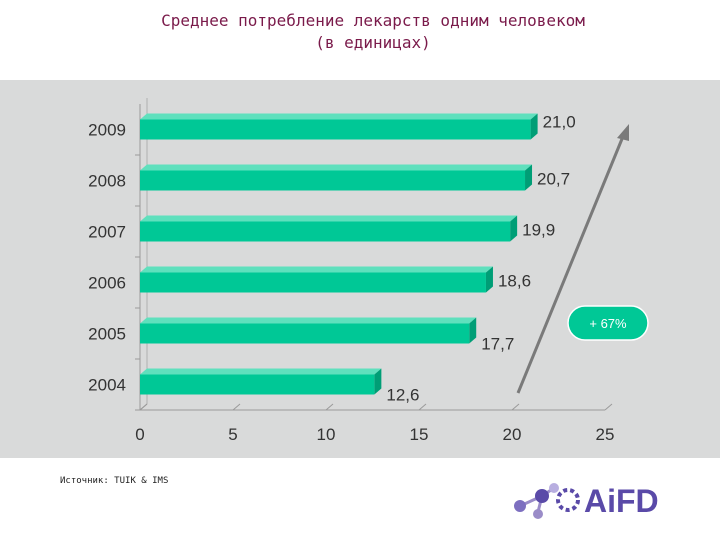  I want to click on value-label: 21,0, so click(559, 122).